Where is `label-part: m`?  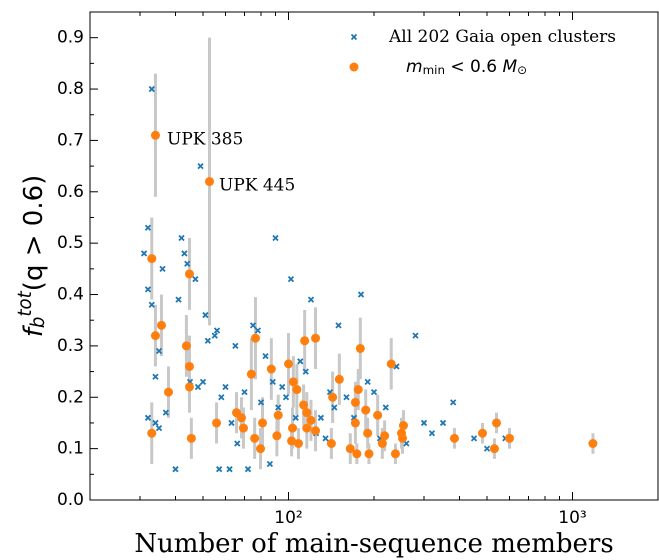 label-part: m is located at coordinates (414, 67).